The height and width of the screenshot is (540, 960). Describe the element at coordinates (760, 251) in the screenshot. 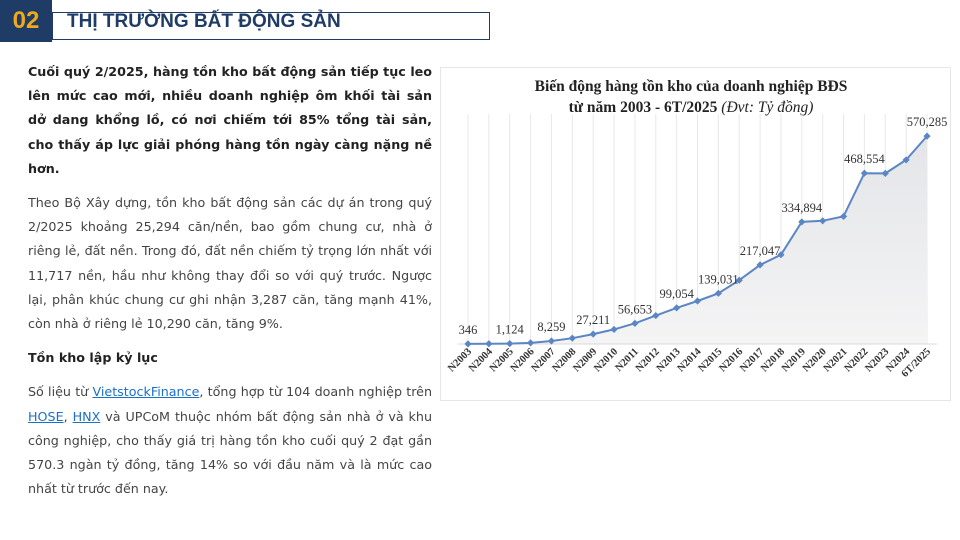

I see `chart-data-label: 217,047` at that location.